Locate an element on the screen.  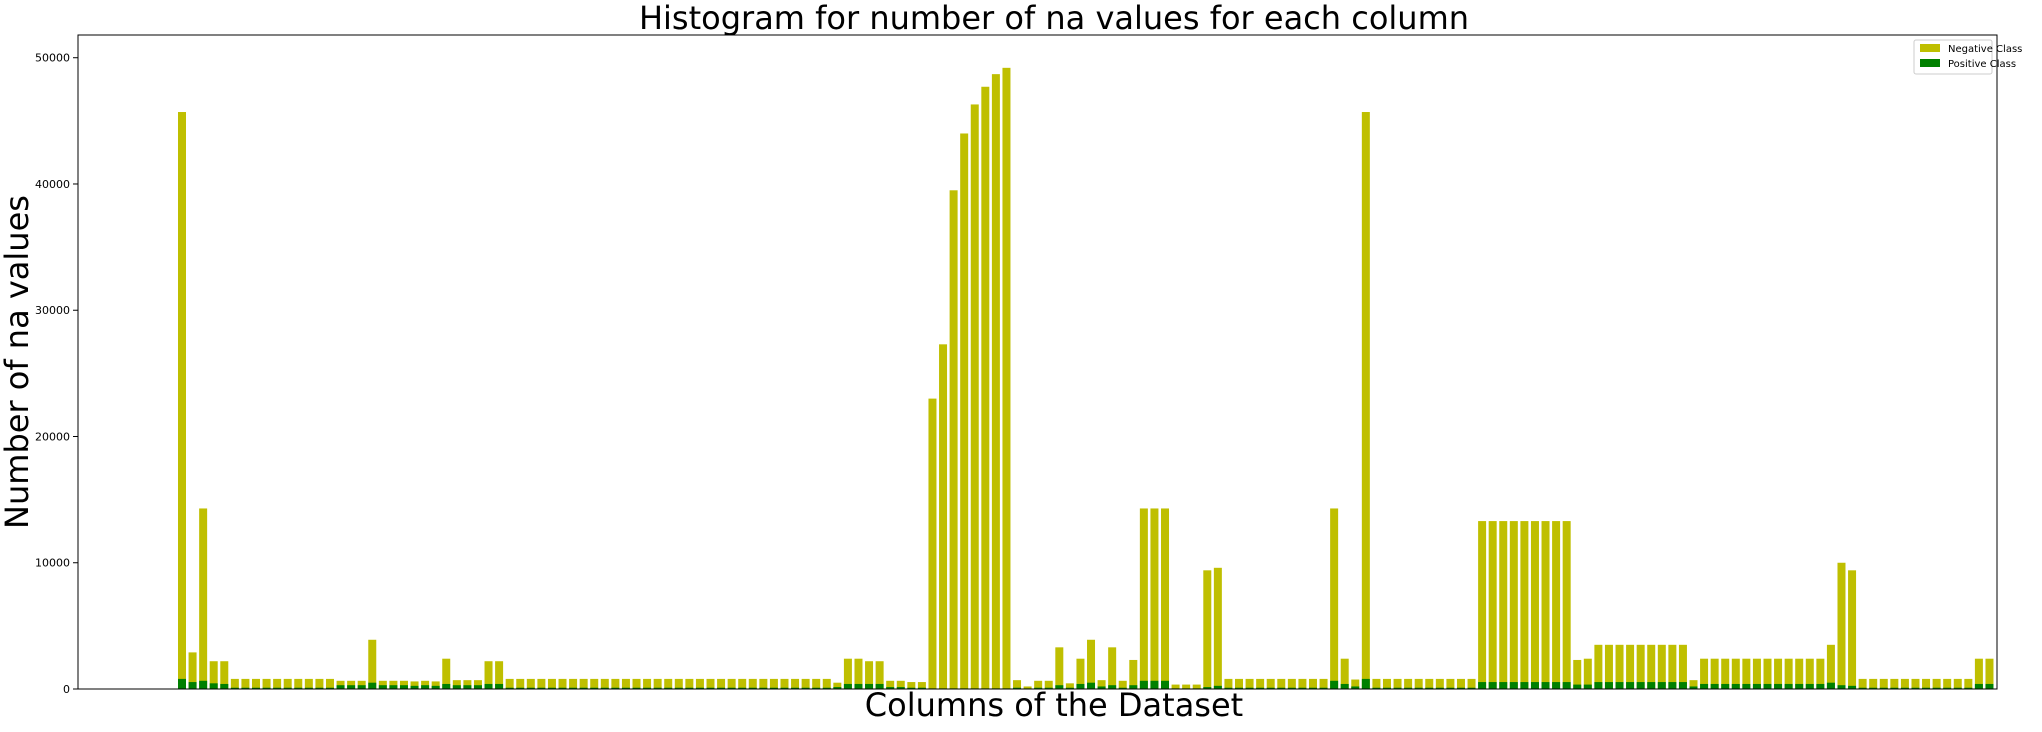
y-tick-label: 10000 is located at coordinates (52, 563).